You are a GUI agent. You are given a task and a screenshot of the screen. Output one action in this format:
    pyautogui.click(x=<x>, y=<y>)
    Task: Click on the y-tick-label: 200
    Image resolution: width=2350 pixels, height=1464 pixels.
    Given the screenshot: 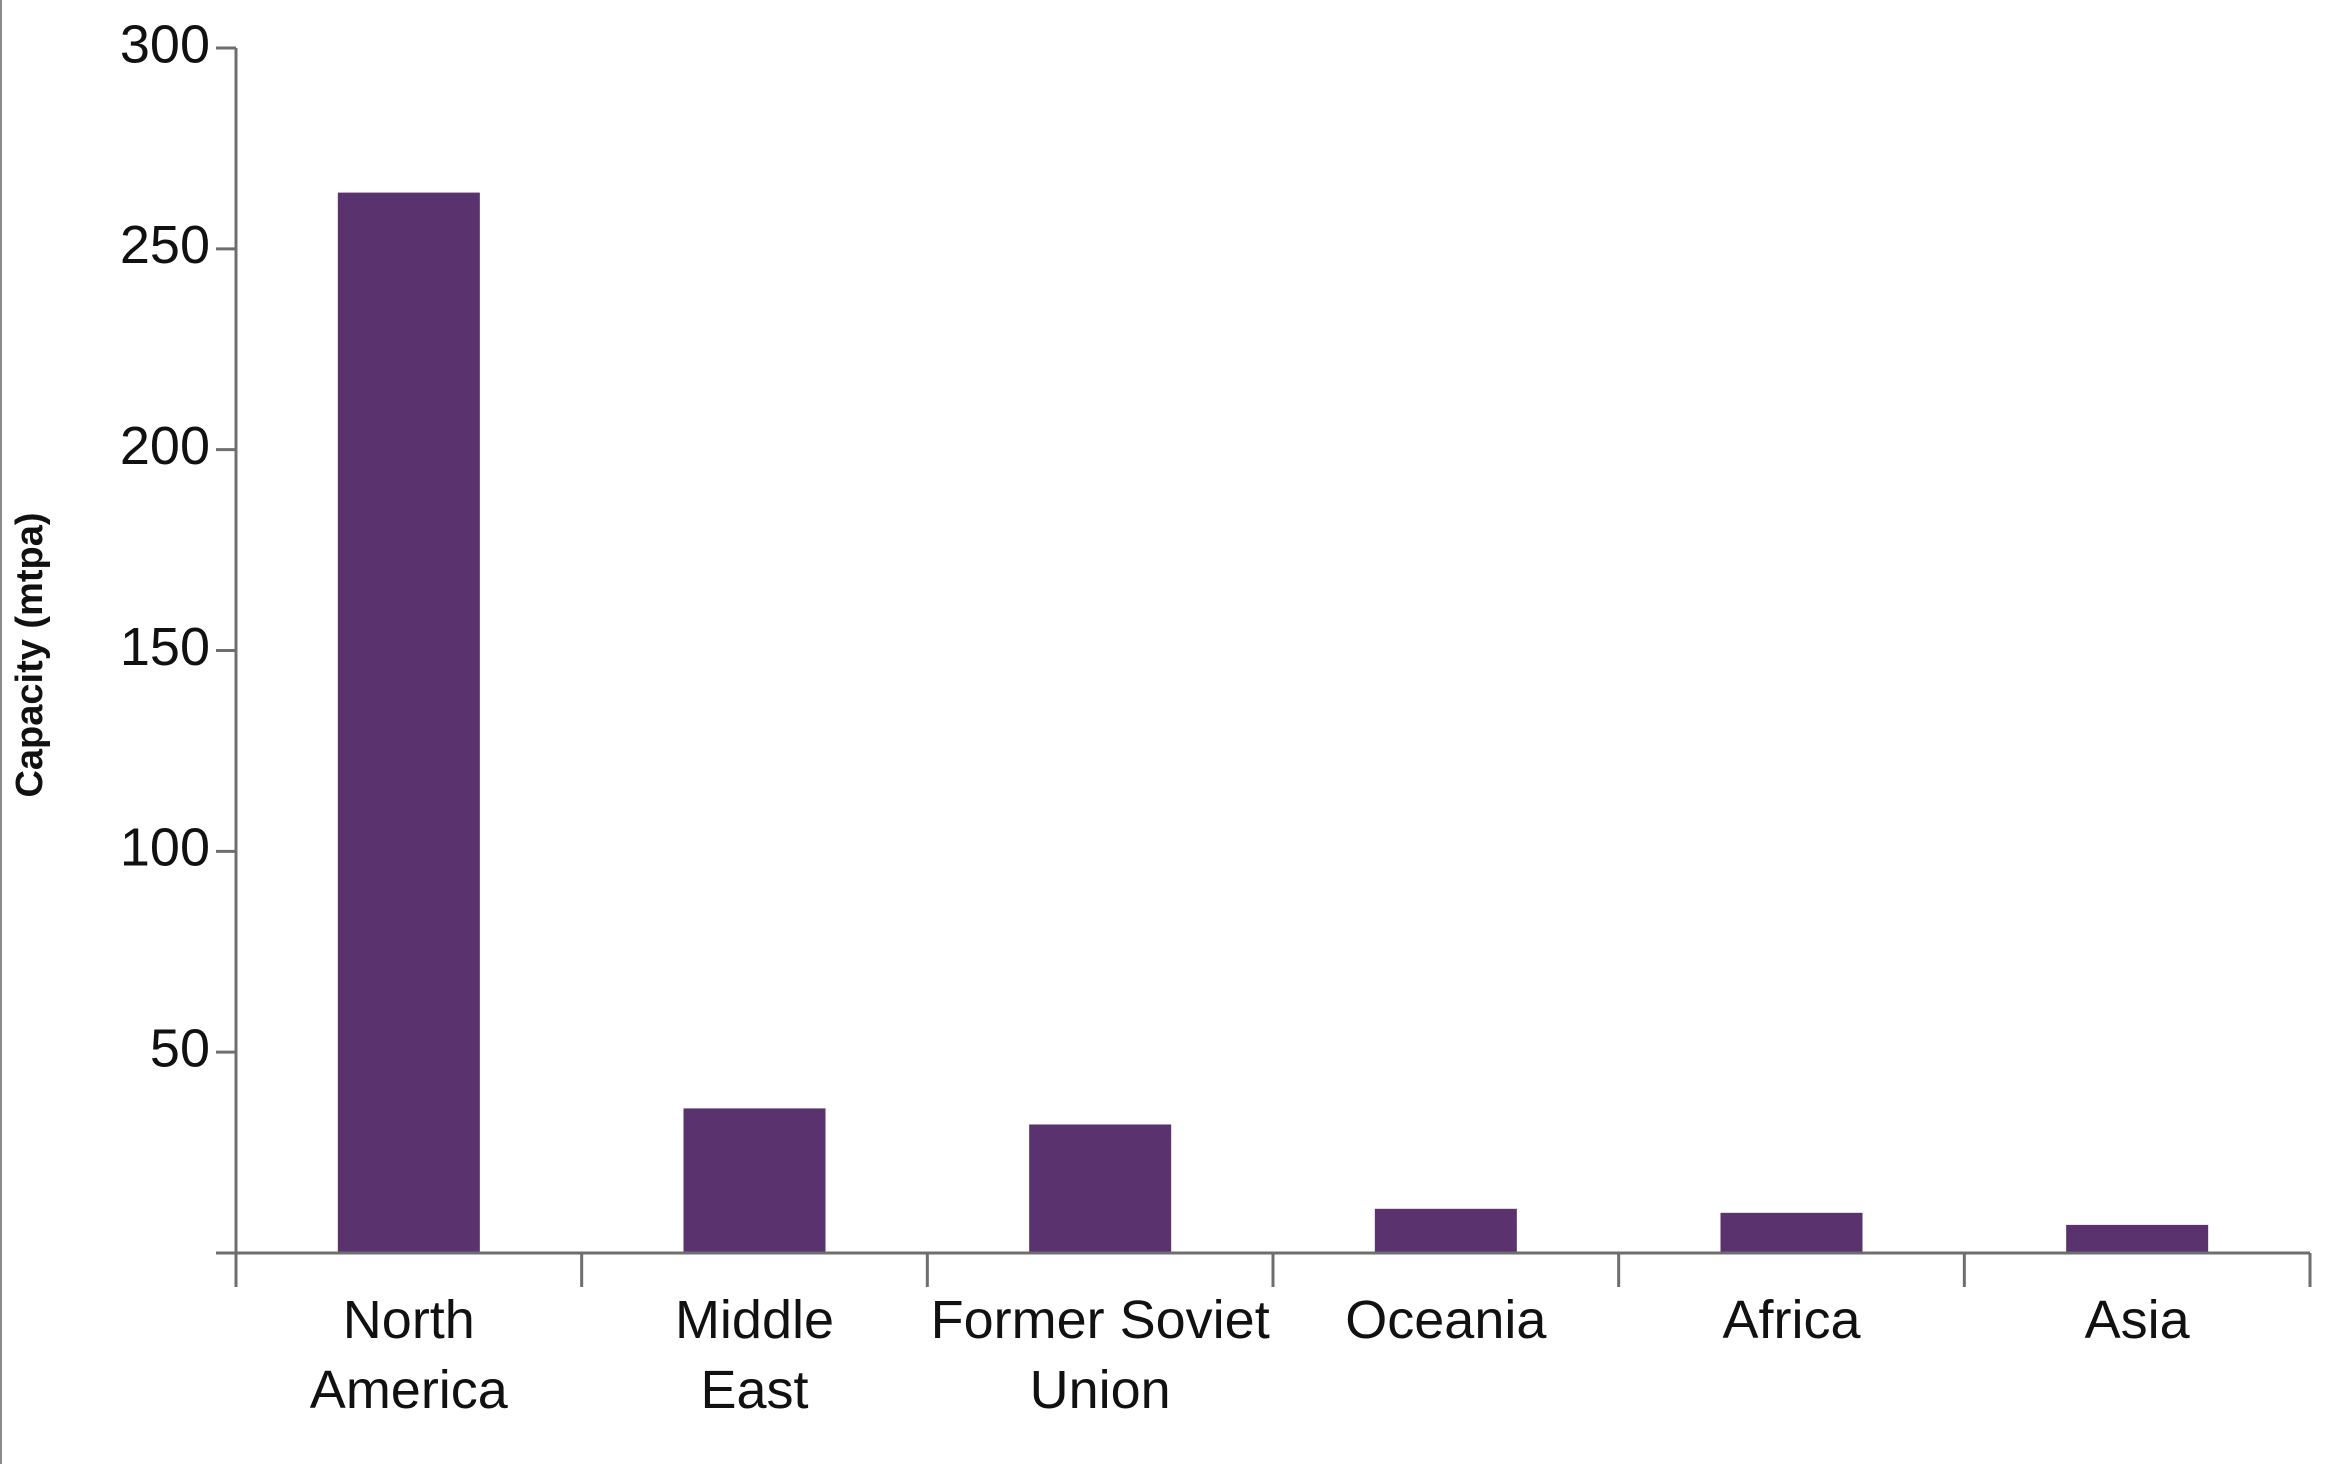 What is the action you would take?
    pyautogui.click(x=165, y=446)
    